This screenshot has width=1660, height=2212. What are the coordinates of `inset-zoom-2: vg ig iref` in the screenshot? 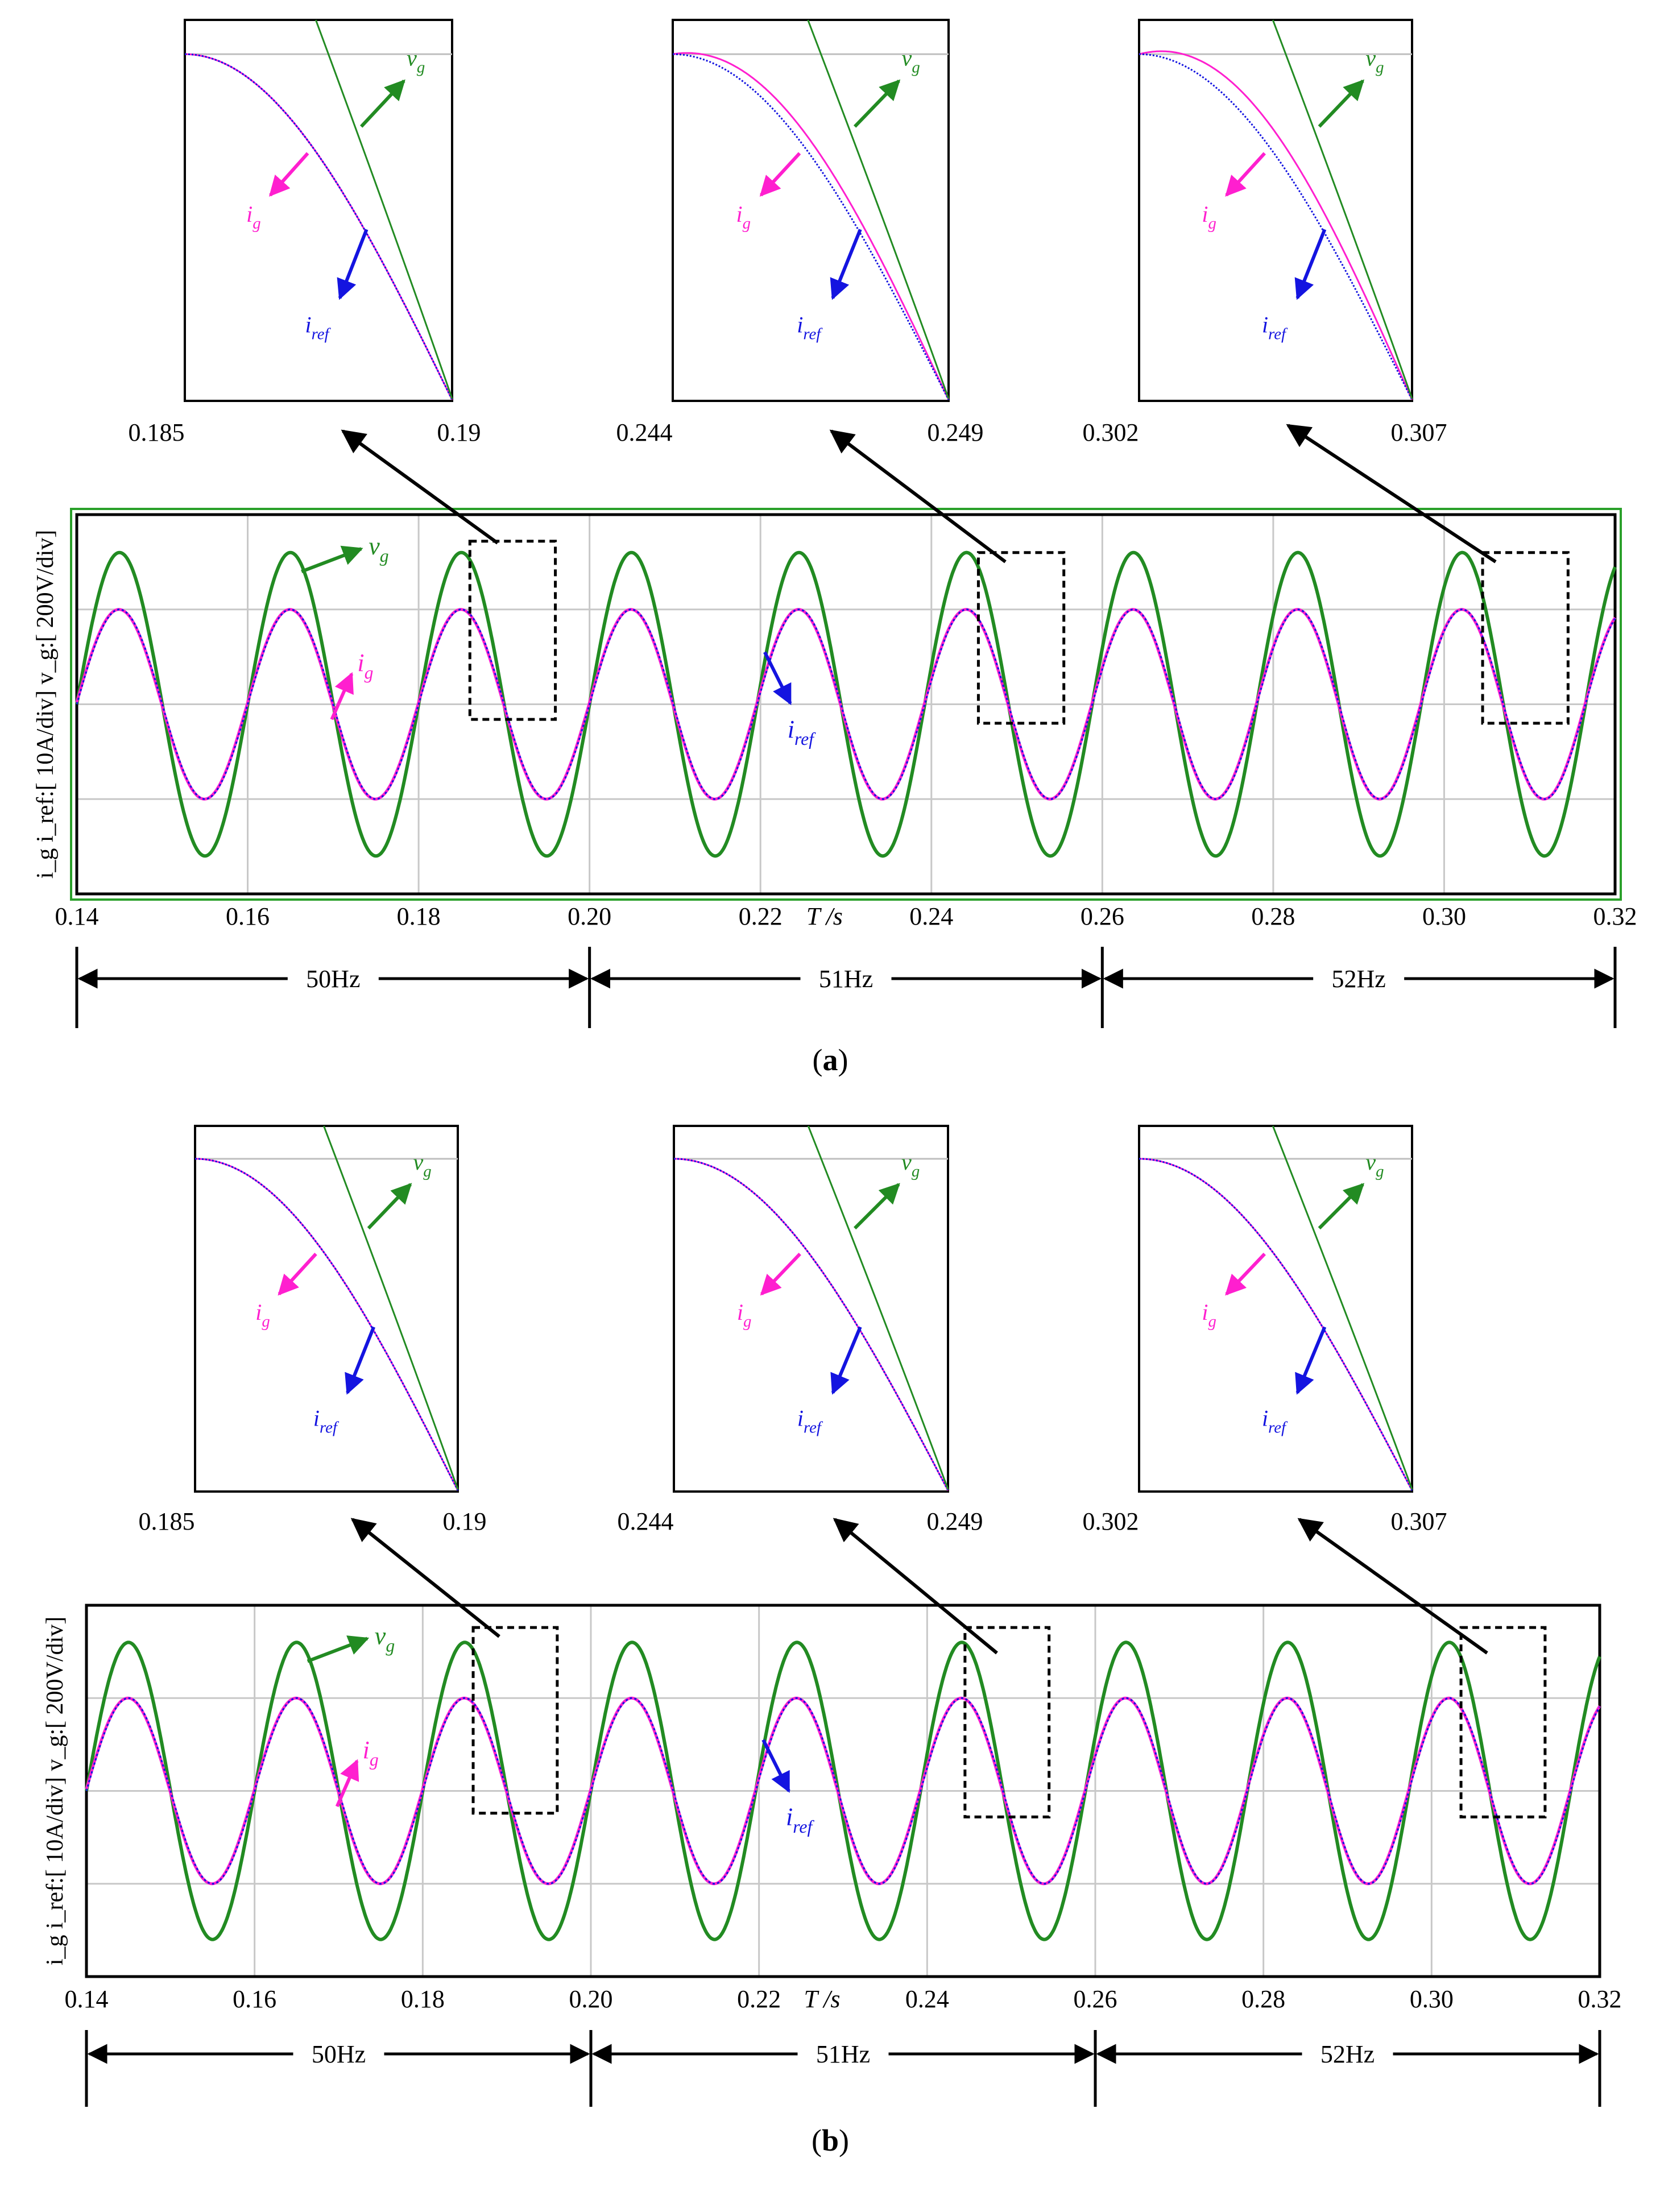 It's located at (811, 1309).